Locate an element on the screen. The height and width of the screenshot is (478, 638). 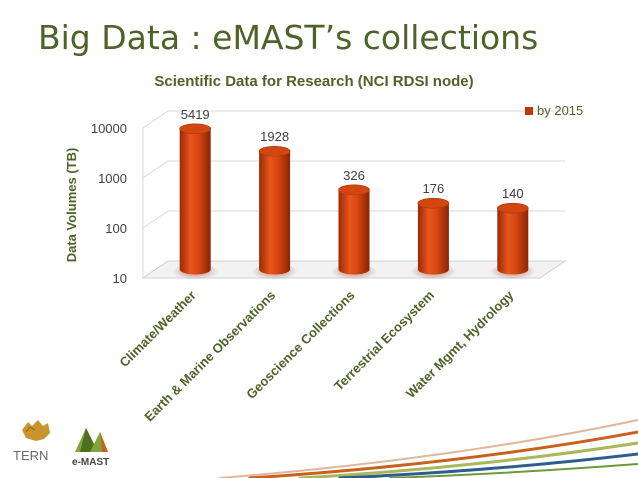
x-tick-label: Climate/Weather is located at coordinates (157, 329).